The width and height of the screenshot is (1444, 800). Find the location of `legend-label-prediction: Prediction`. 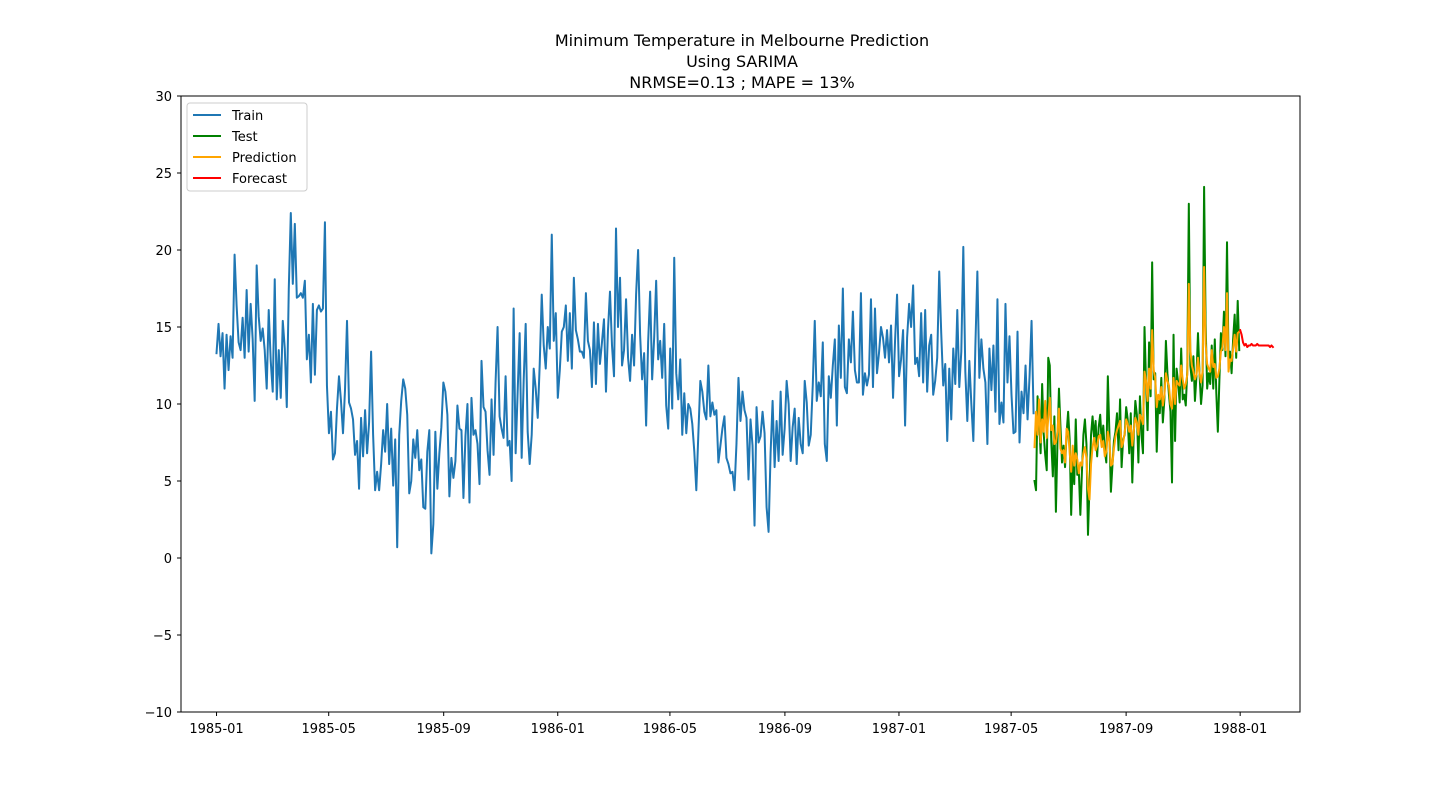

legend-label-prediction: Prediction is located at coordinates (264, 158).